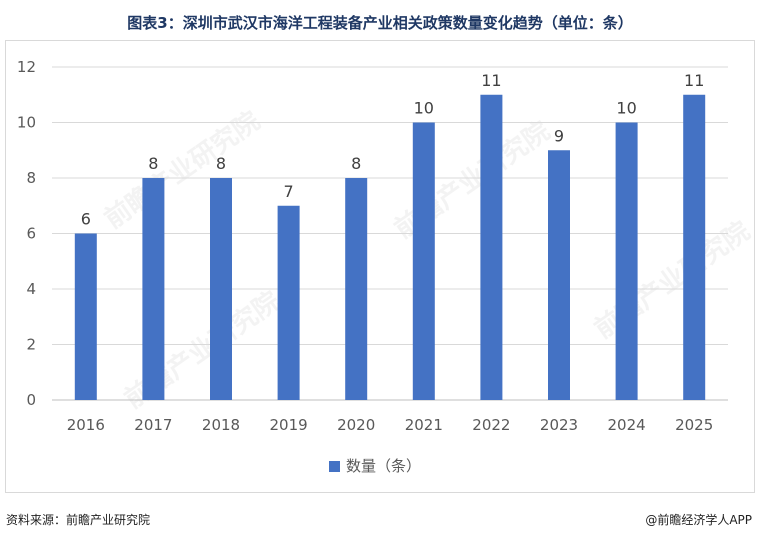 This screenshot has height=537, width=760. Describe the element at coordinates (698, 520) in the screenshot. I see `brand-note: @前瞻经济学人APP` at that location.